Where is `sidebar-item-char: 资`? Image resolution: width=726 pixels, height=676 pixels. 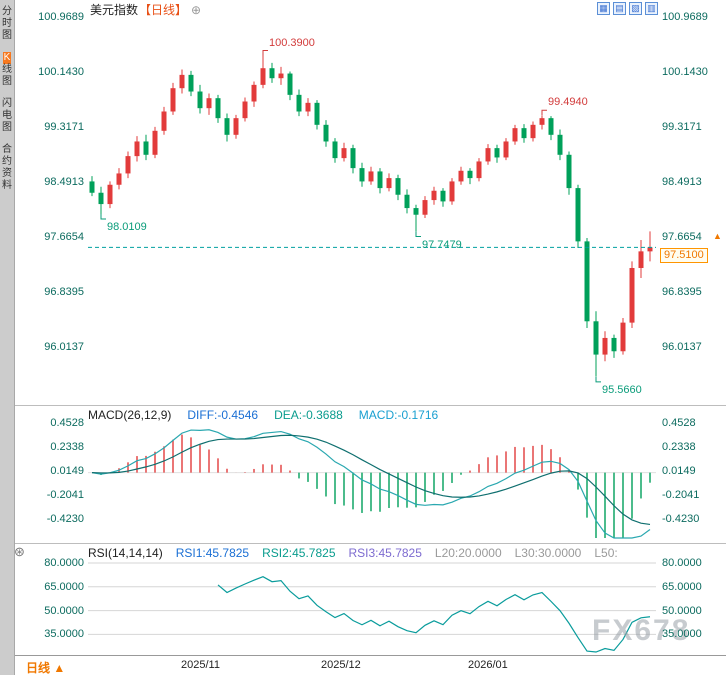 sidebar-item-char: 资 is located at coordinates (7, 173).